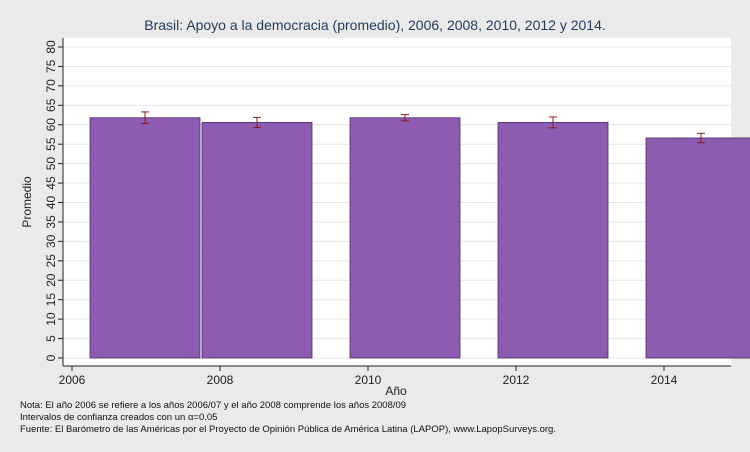 This screenshot has width=750, height=452. Describe the element at coordinates (396, 391) in the screenshot. I see `x-axis-label: Año` at that location.